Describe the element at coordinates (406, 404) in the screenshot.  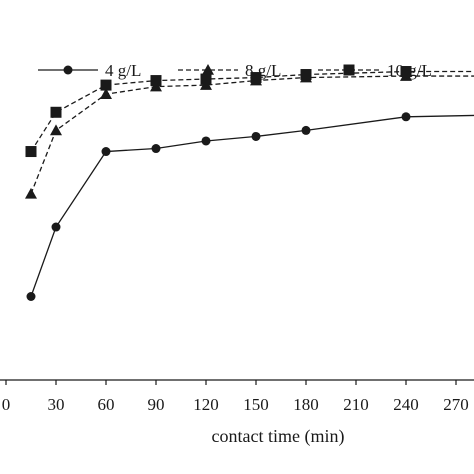
I see `x-tick-label: 240` at that location.